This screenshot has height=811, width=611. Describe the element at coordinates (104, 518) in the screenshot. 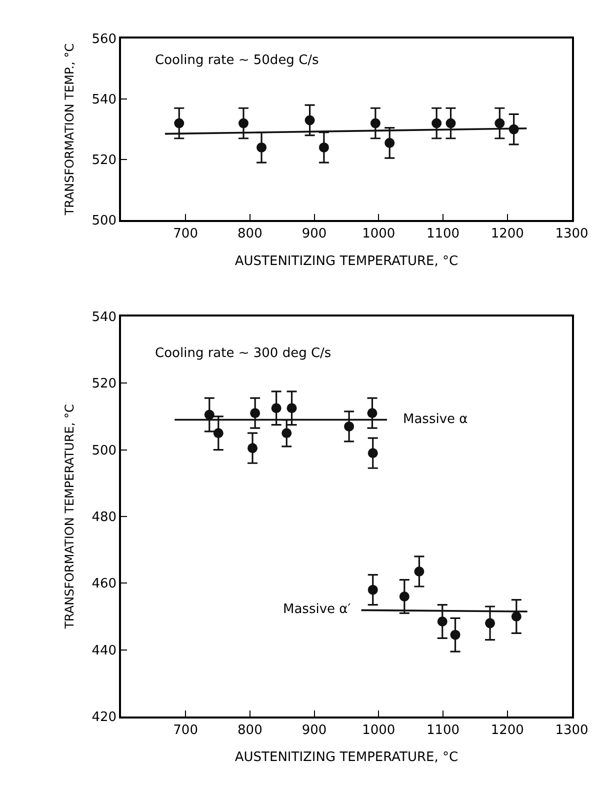

I see `y-tick-label: 480` at that location.